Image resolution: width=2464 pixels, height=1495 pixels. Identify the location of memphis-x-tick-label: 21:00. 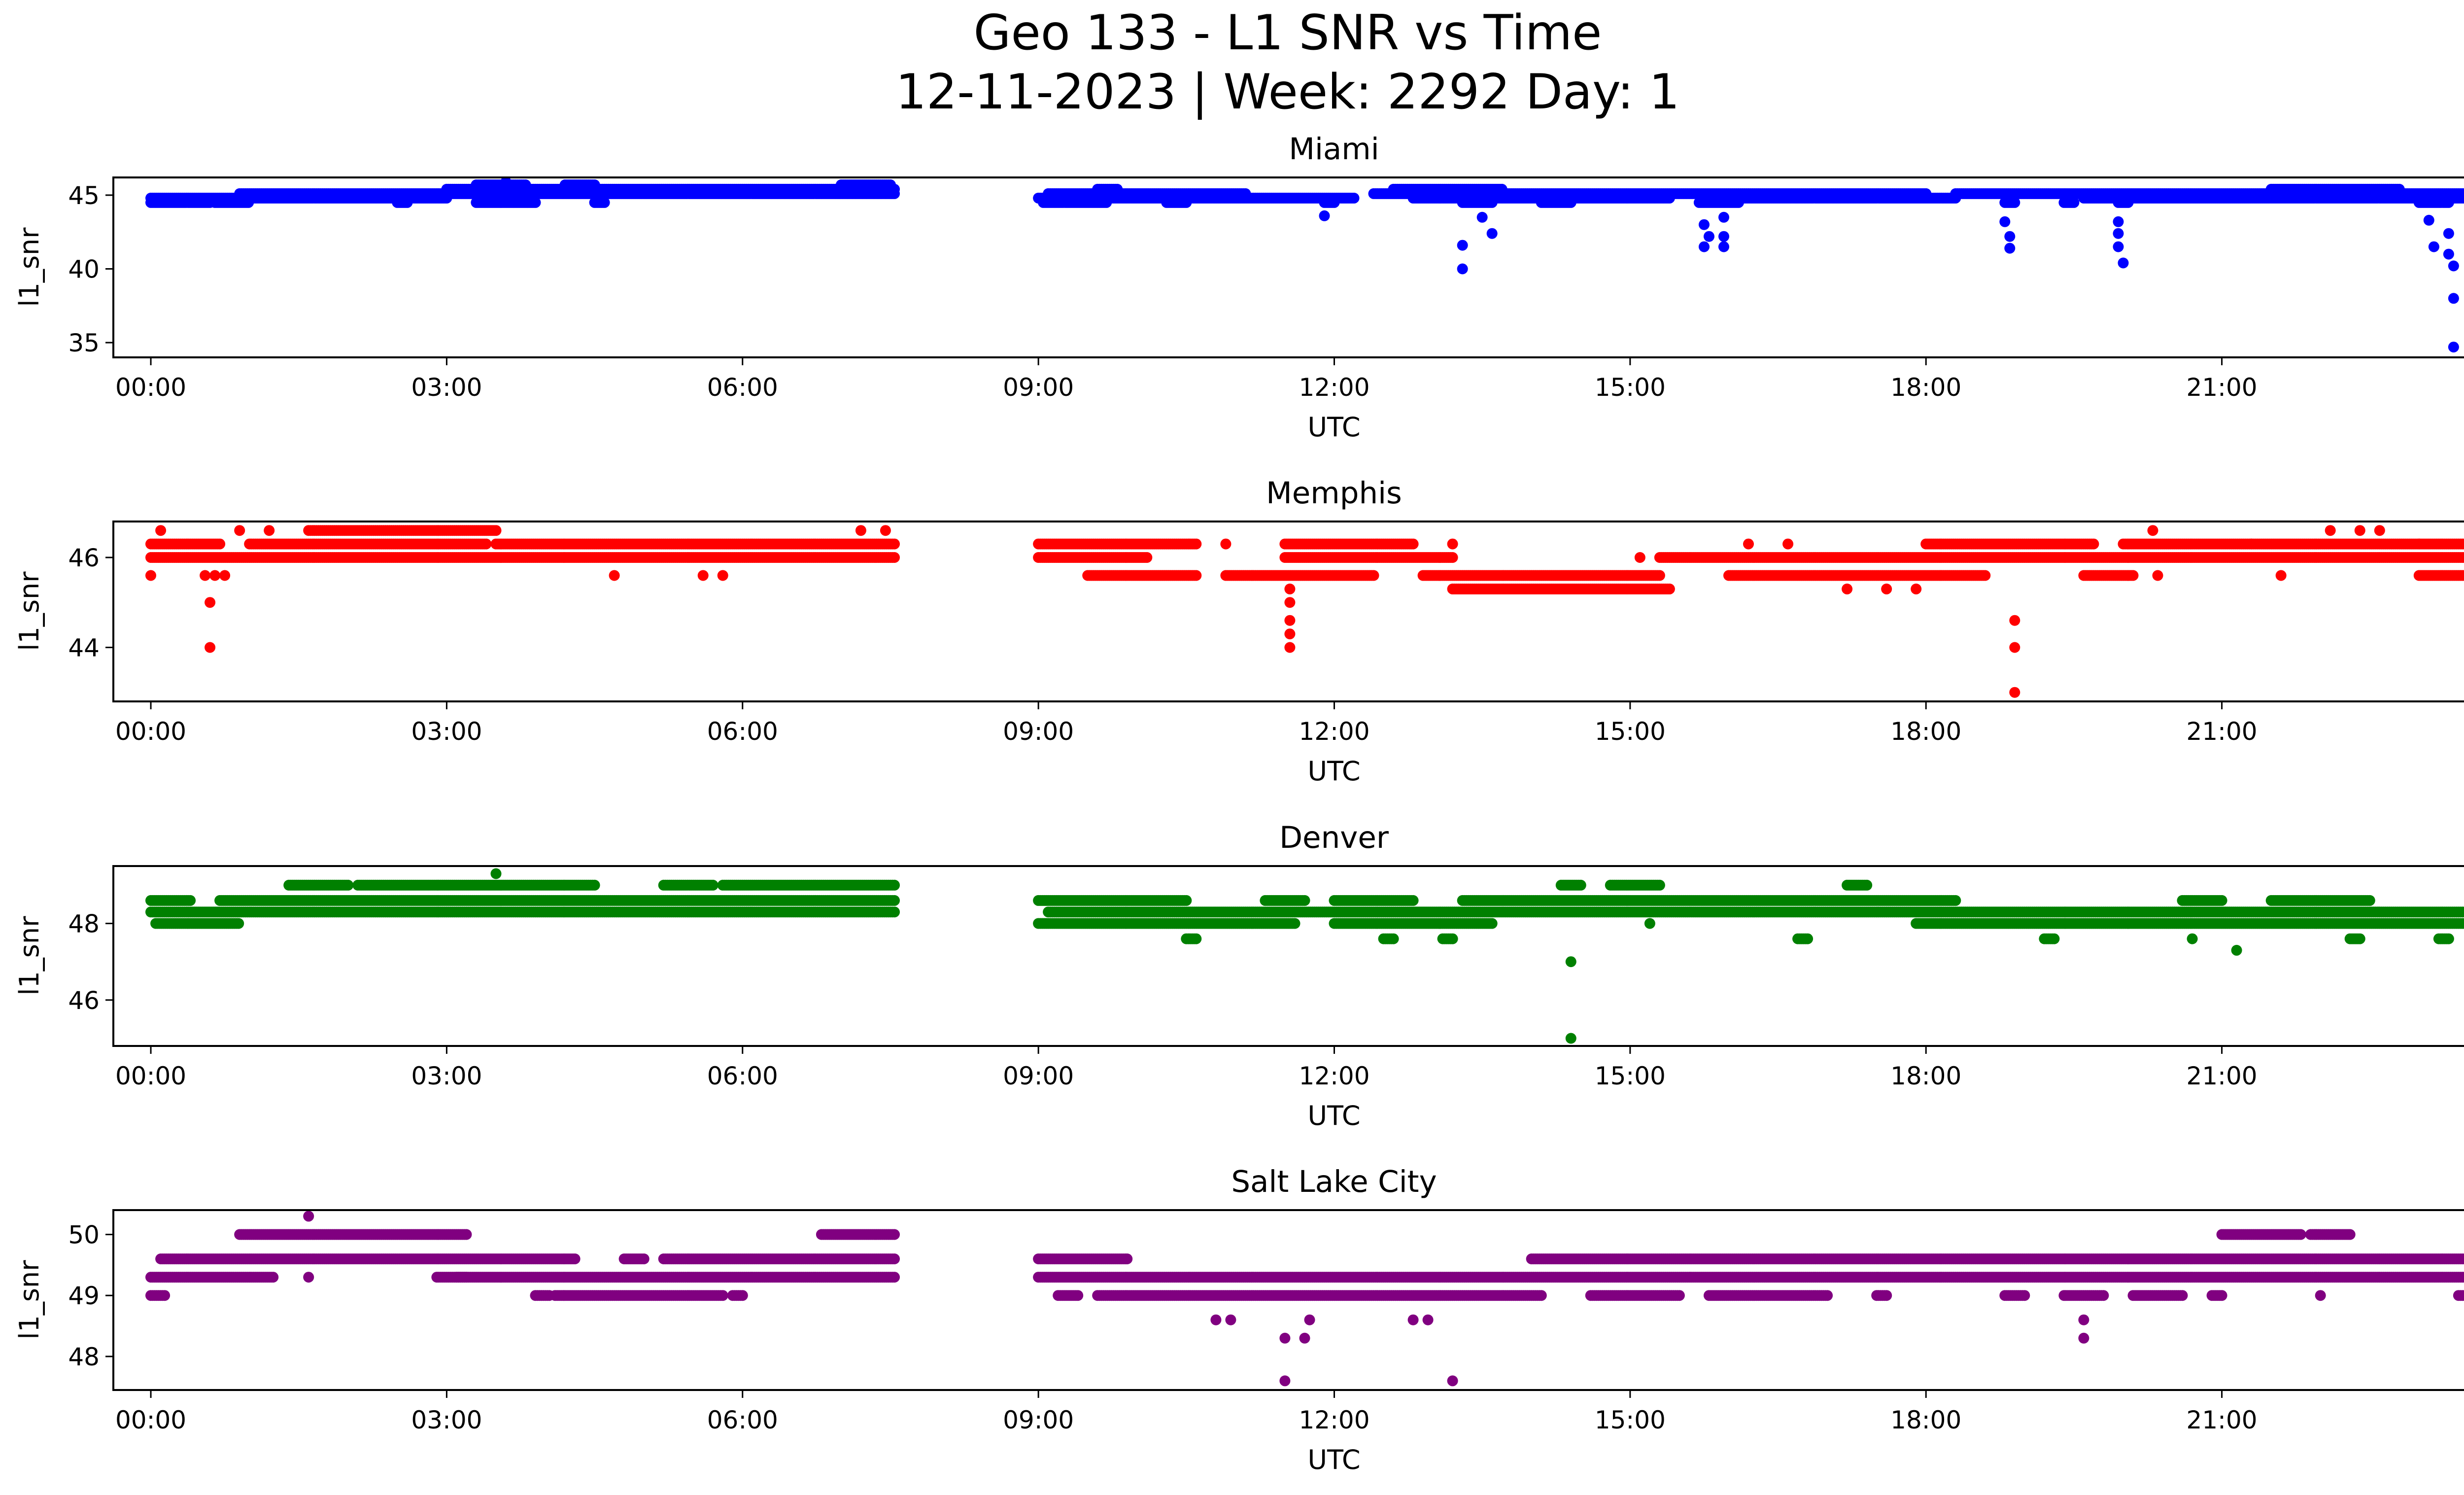
(2222, 731).